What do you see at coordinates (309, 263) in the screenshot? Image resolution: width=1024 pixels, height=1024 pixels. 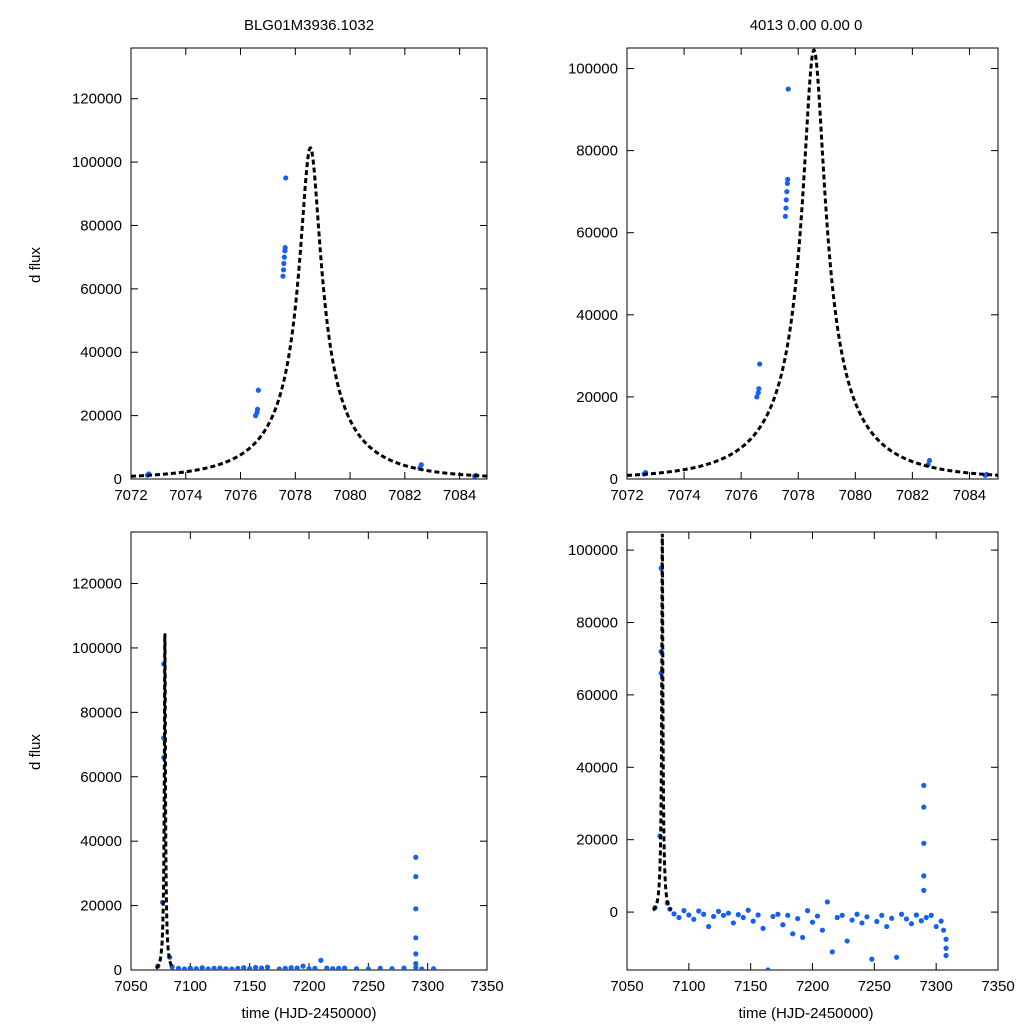 I see `top-left-frame` at bounding box center [309, 263].